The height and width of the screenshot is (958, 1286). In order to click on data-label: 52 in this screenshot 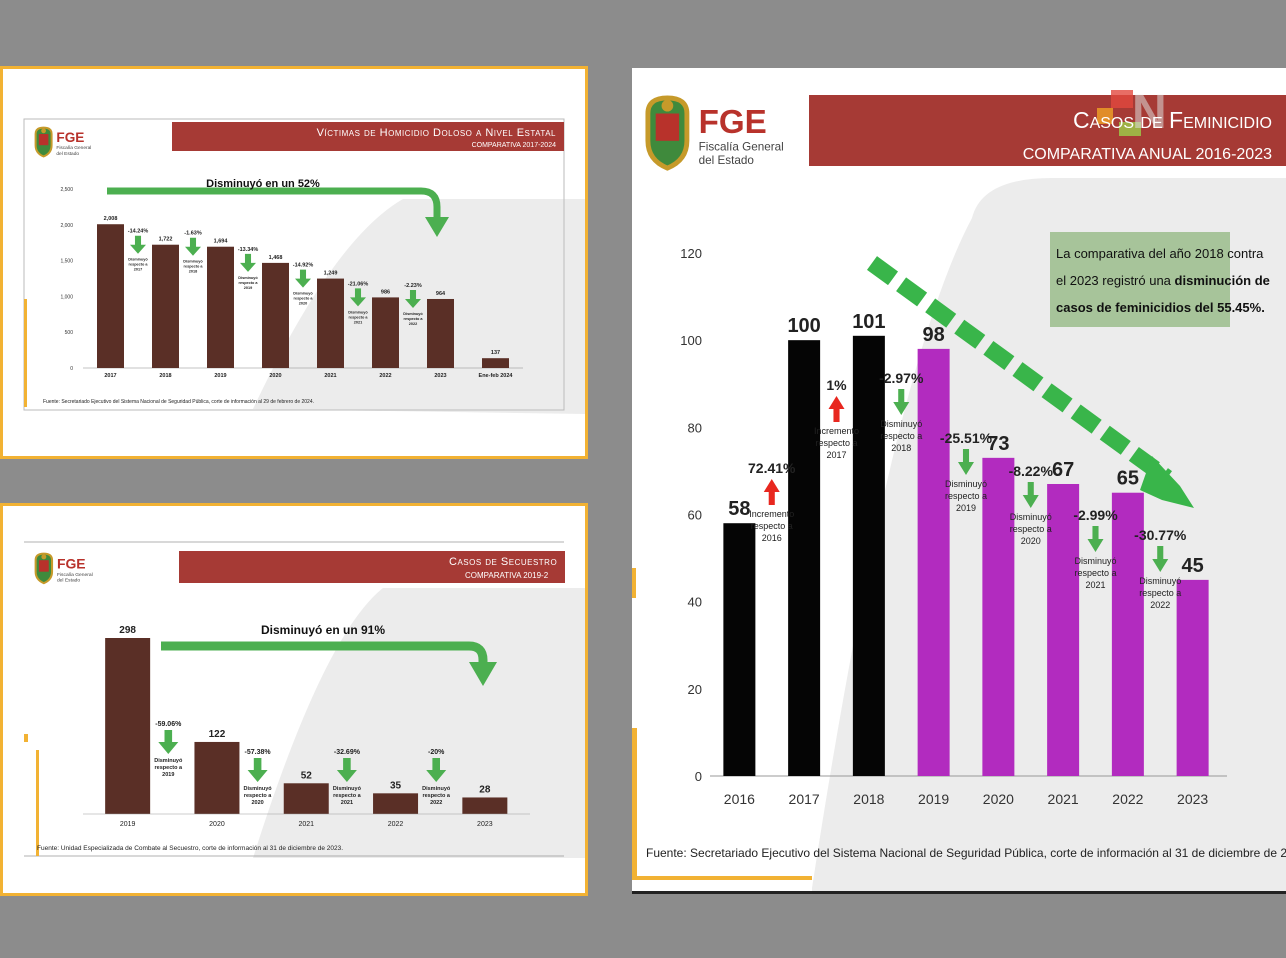, I will do `click(307, 775)`.